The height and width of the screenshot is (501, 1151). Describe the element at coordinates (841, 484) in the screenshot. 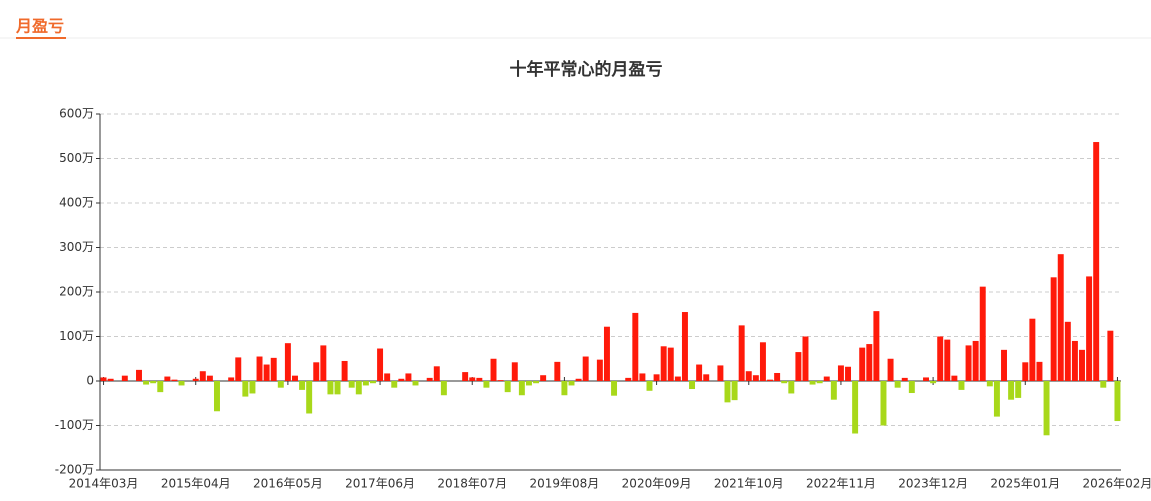

I see `x-tick-label: 2022年11月` at that location.